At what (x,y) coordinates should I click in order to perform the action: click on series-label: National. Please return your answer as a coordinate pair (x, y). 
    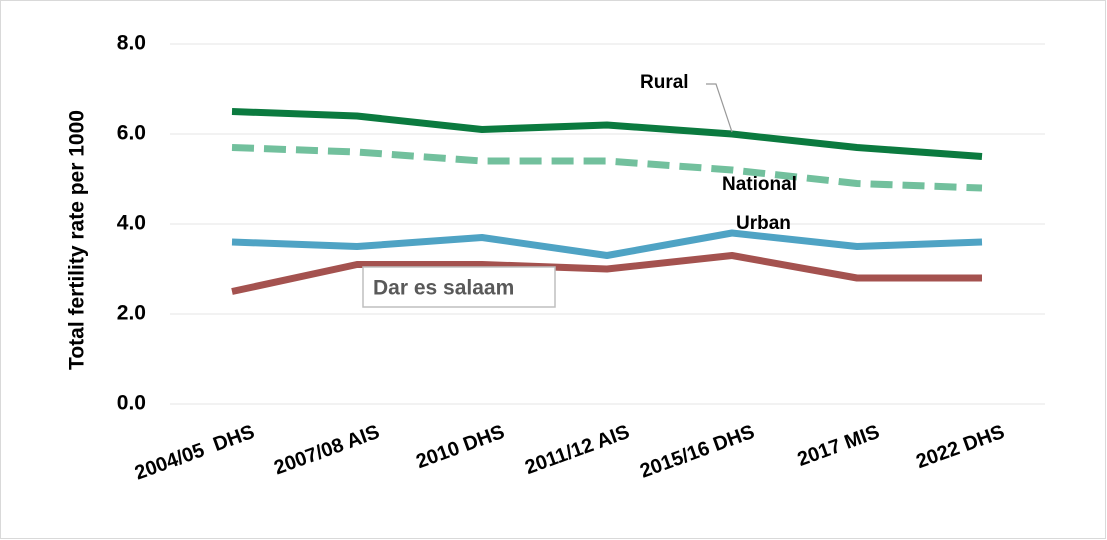
    Looking at the image, I should click on (759, 184).